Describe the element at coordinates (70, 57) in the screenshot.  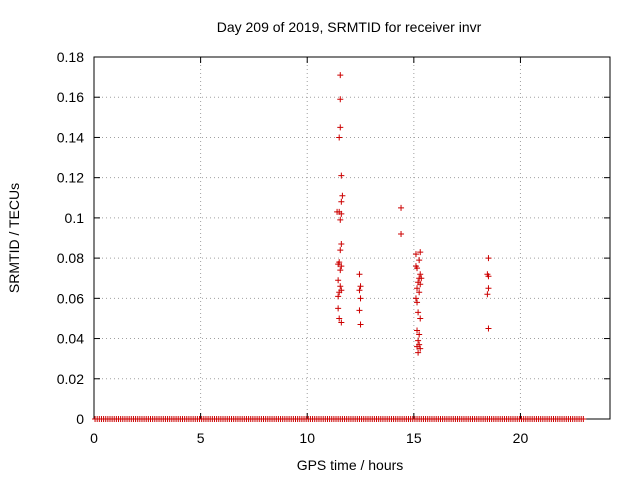
I see `y-tick-label: 0.18` at that location.